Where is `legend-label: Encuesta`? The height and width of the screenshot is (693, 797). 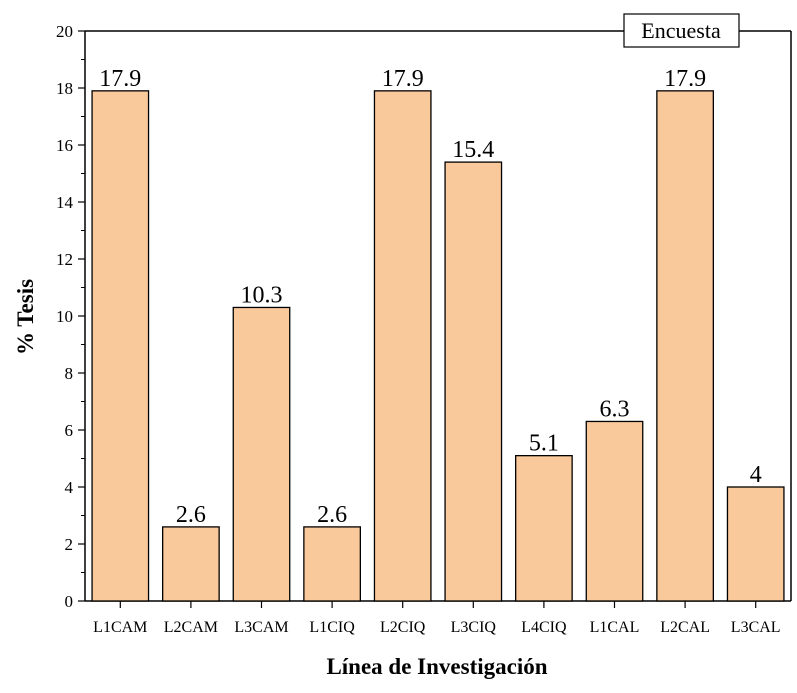
legend-label: Encuesta is located at coordinates (681, 30).